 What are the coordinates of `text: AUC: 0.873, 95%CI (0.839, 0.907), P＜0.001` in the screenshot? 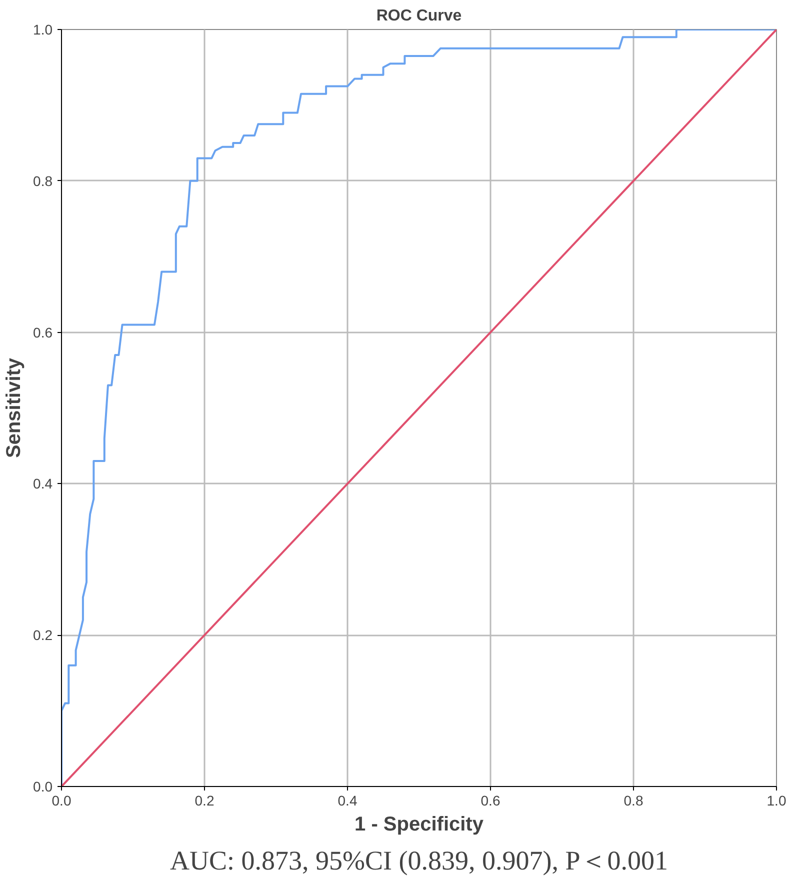 It's located at (419, 861).